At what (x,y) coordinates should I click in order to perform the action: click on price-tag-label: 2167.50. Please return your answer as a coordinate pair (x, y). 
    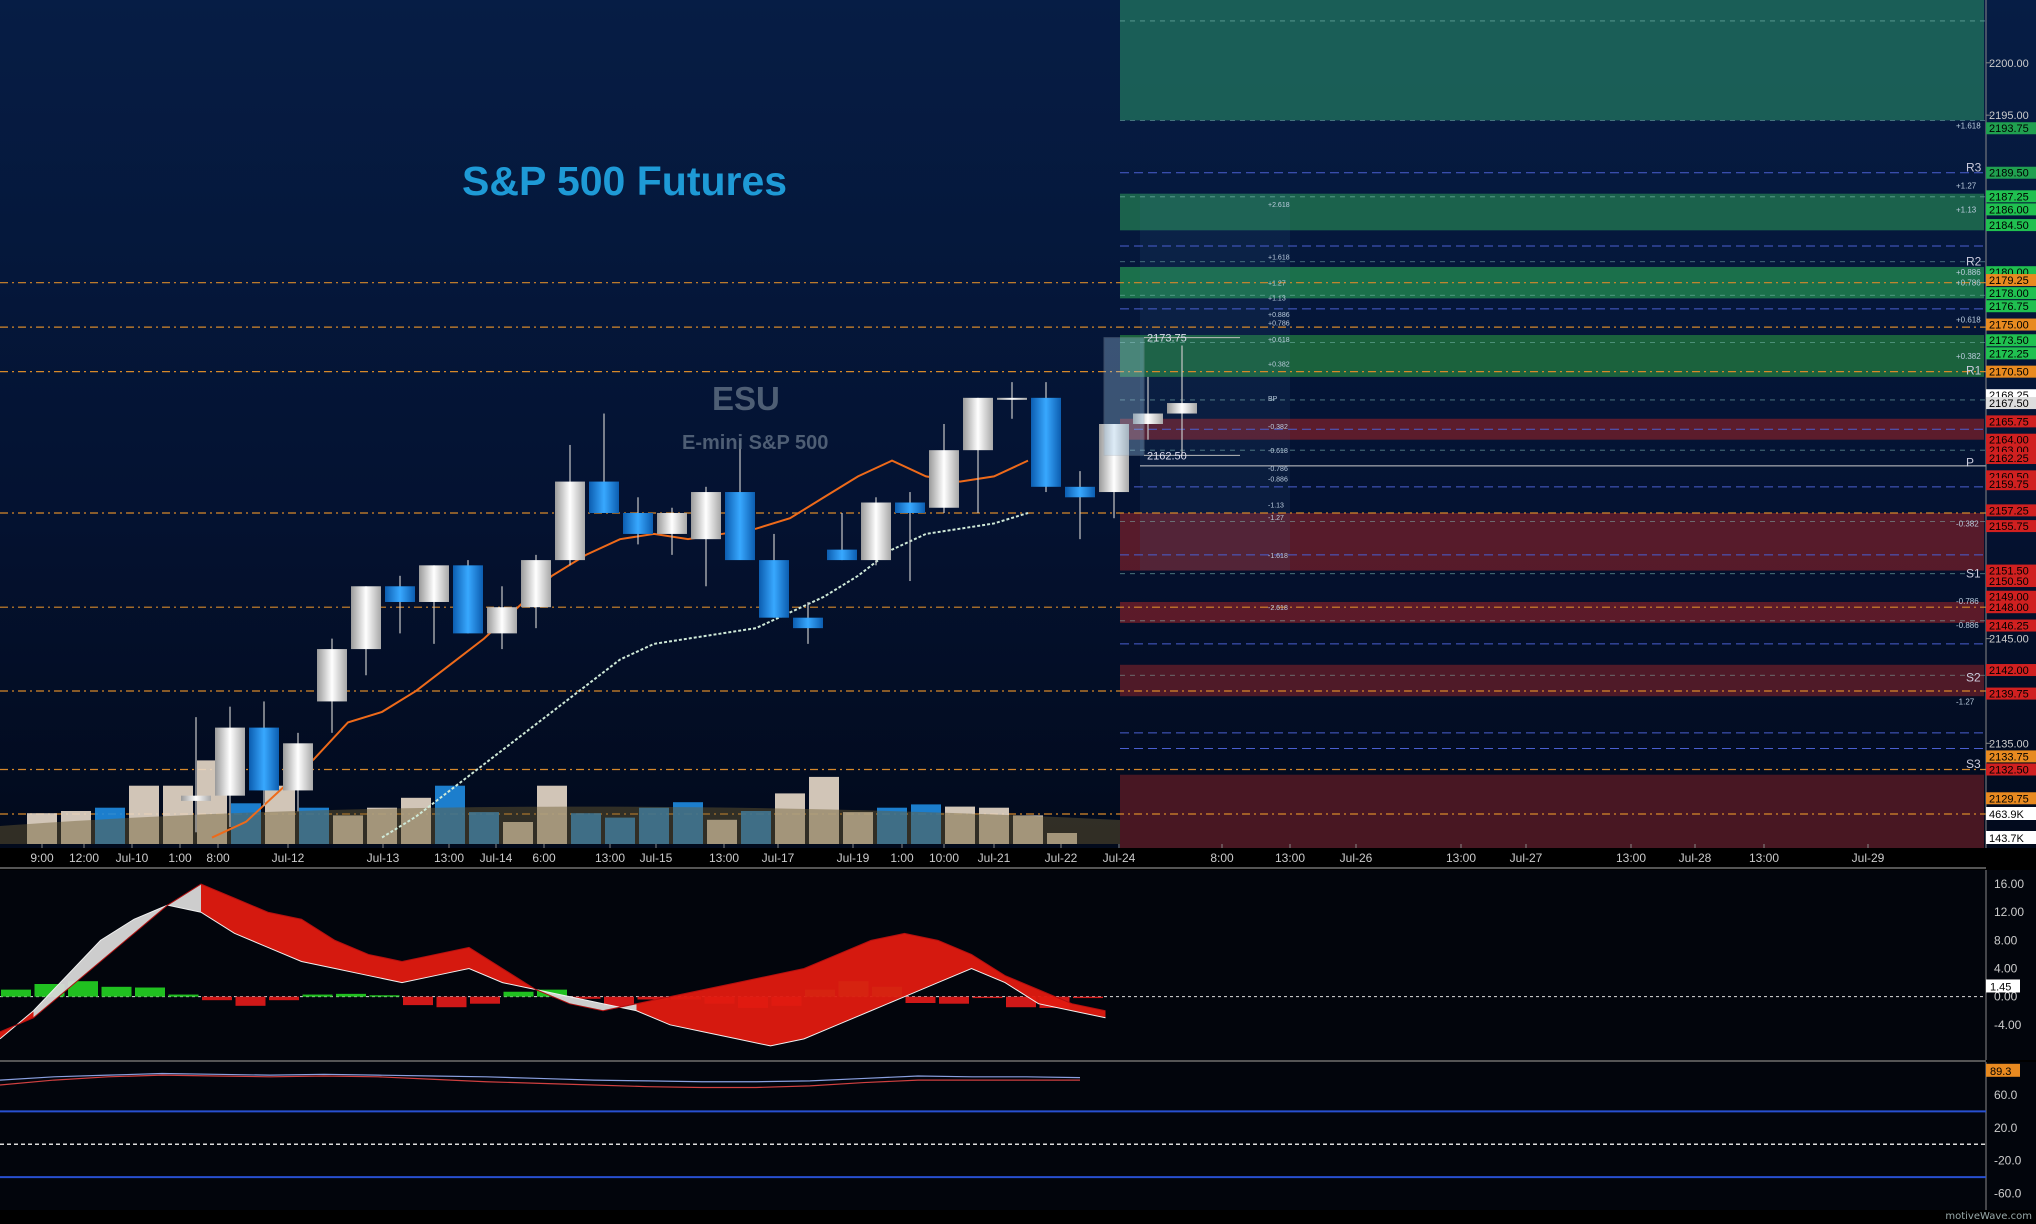
    Looking at the image, I should click on (2009, 404).